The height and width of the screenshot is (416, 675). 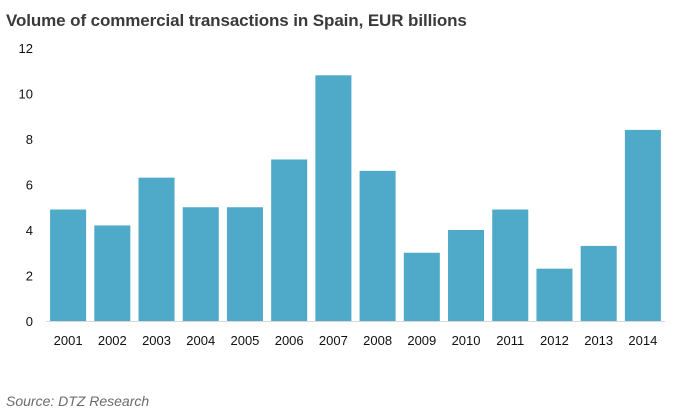 I want to click on y-axis-ticks: 0 2 4 6 8 10 12, so click(x=26, y=185).